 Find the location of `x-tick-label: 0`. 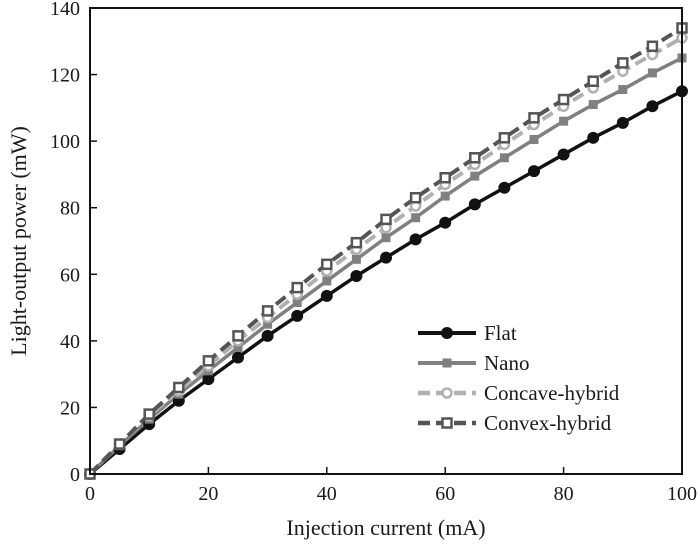

x-tick-label: 0 is located at coordinates (90, 494).